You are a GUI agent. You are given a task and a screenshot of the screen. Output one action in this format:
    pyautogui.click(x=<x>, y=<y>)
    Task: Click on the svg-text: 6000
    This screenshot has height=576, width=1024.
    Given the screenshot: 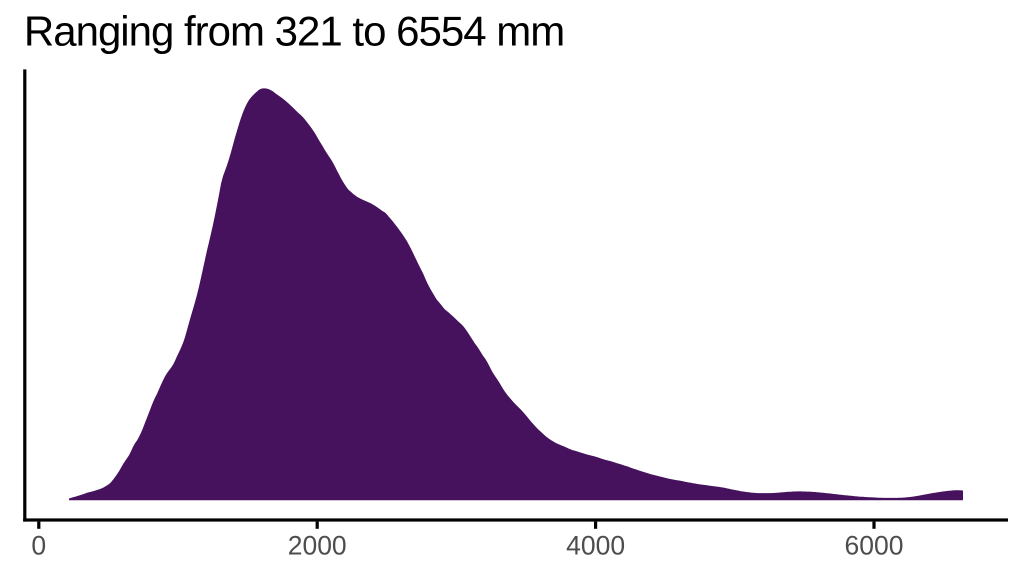 What is the action you would take?
    pyautogui.click(x=874, y=545)
    